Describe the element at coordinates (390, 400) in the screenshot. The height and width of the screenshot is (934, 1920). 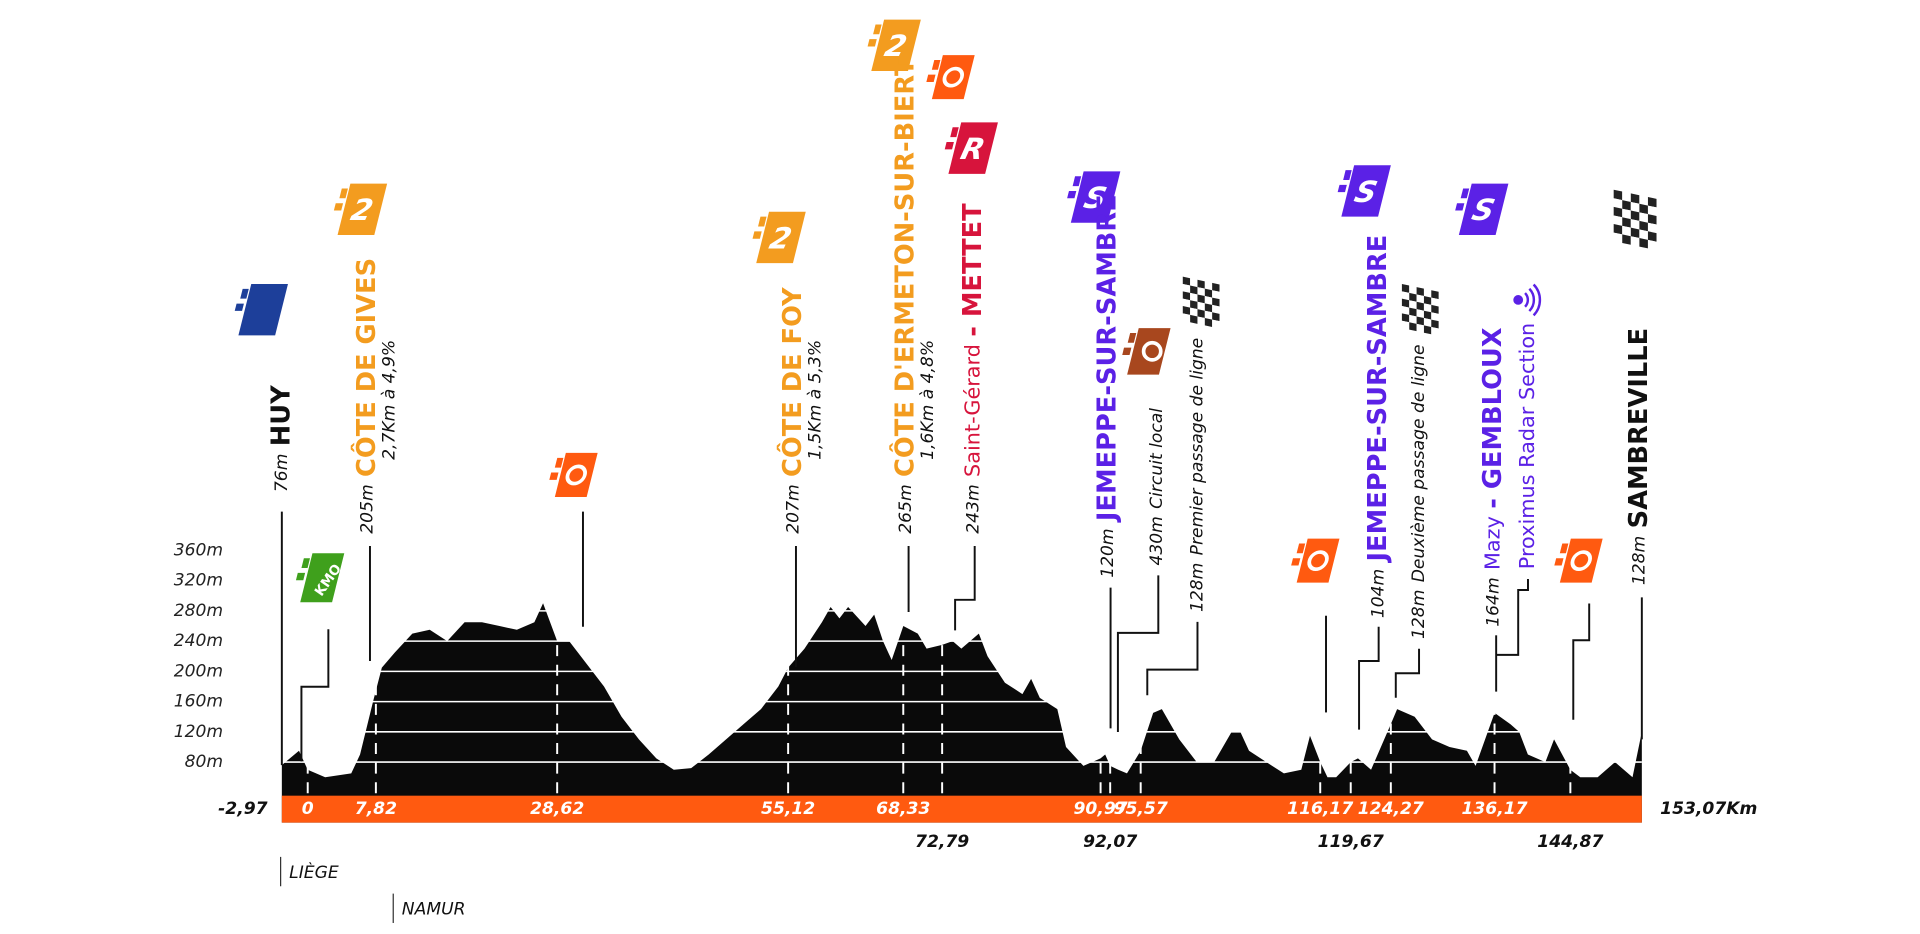
I see `annotation-detail: 2,7Km à 4,9%` at that location.